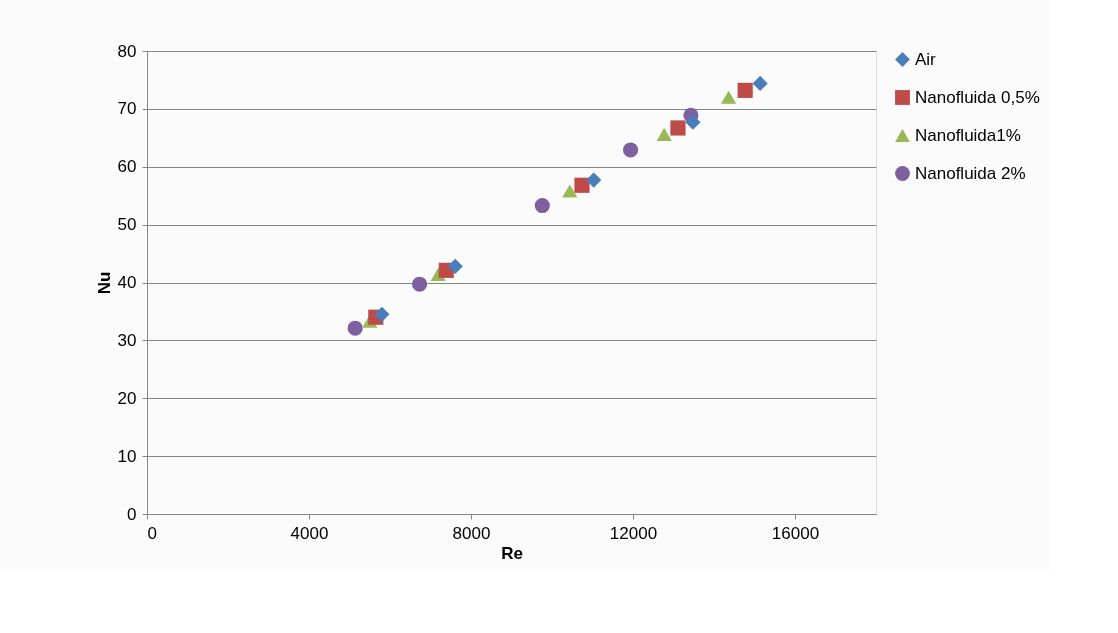  Describe the element at coordinates (512, 553) in the screenshot. I see `x-axis-title: Re` at that location.